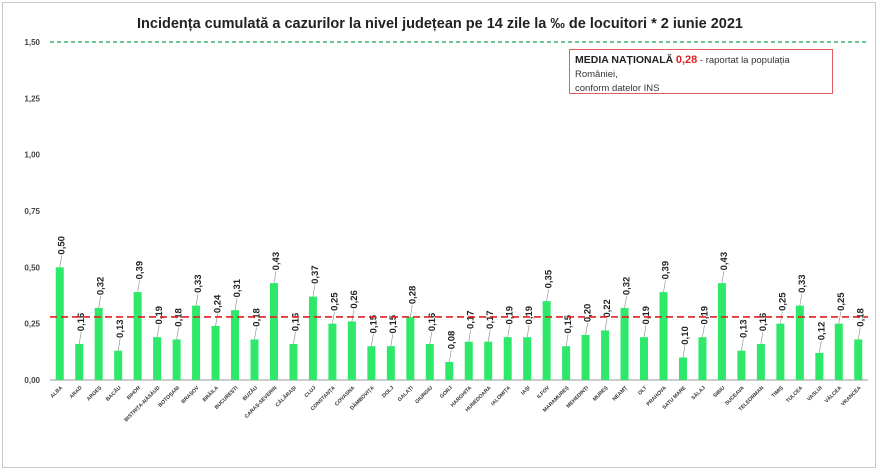 Image resolution: width=880 pixels, height=472 pixels. Describe the element at coordinates (698, 392) in the screenshot. I see `category-label: SĂLAJ` at that location.